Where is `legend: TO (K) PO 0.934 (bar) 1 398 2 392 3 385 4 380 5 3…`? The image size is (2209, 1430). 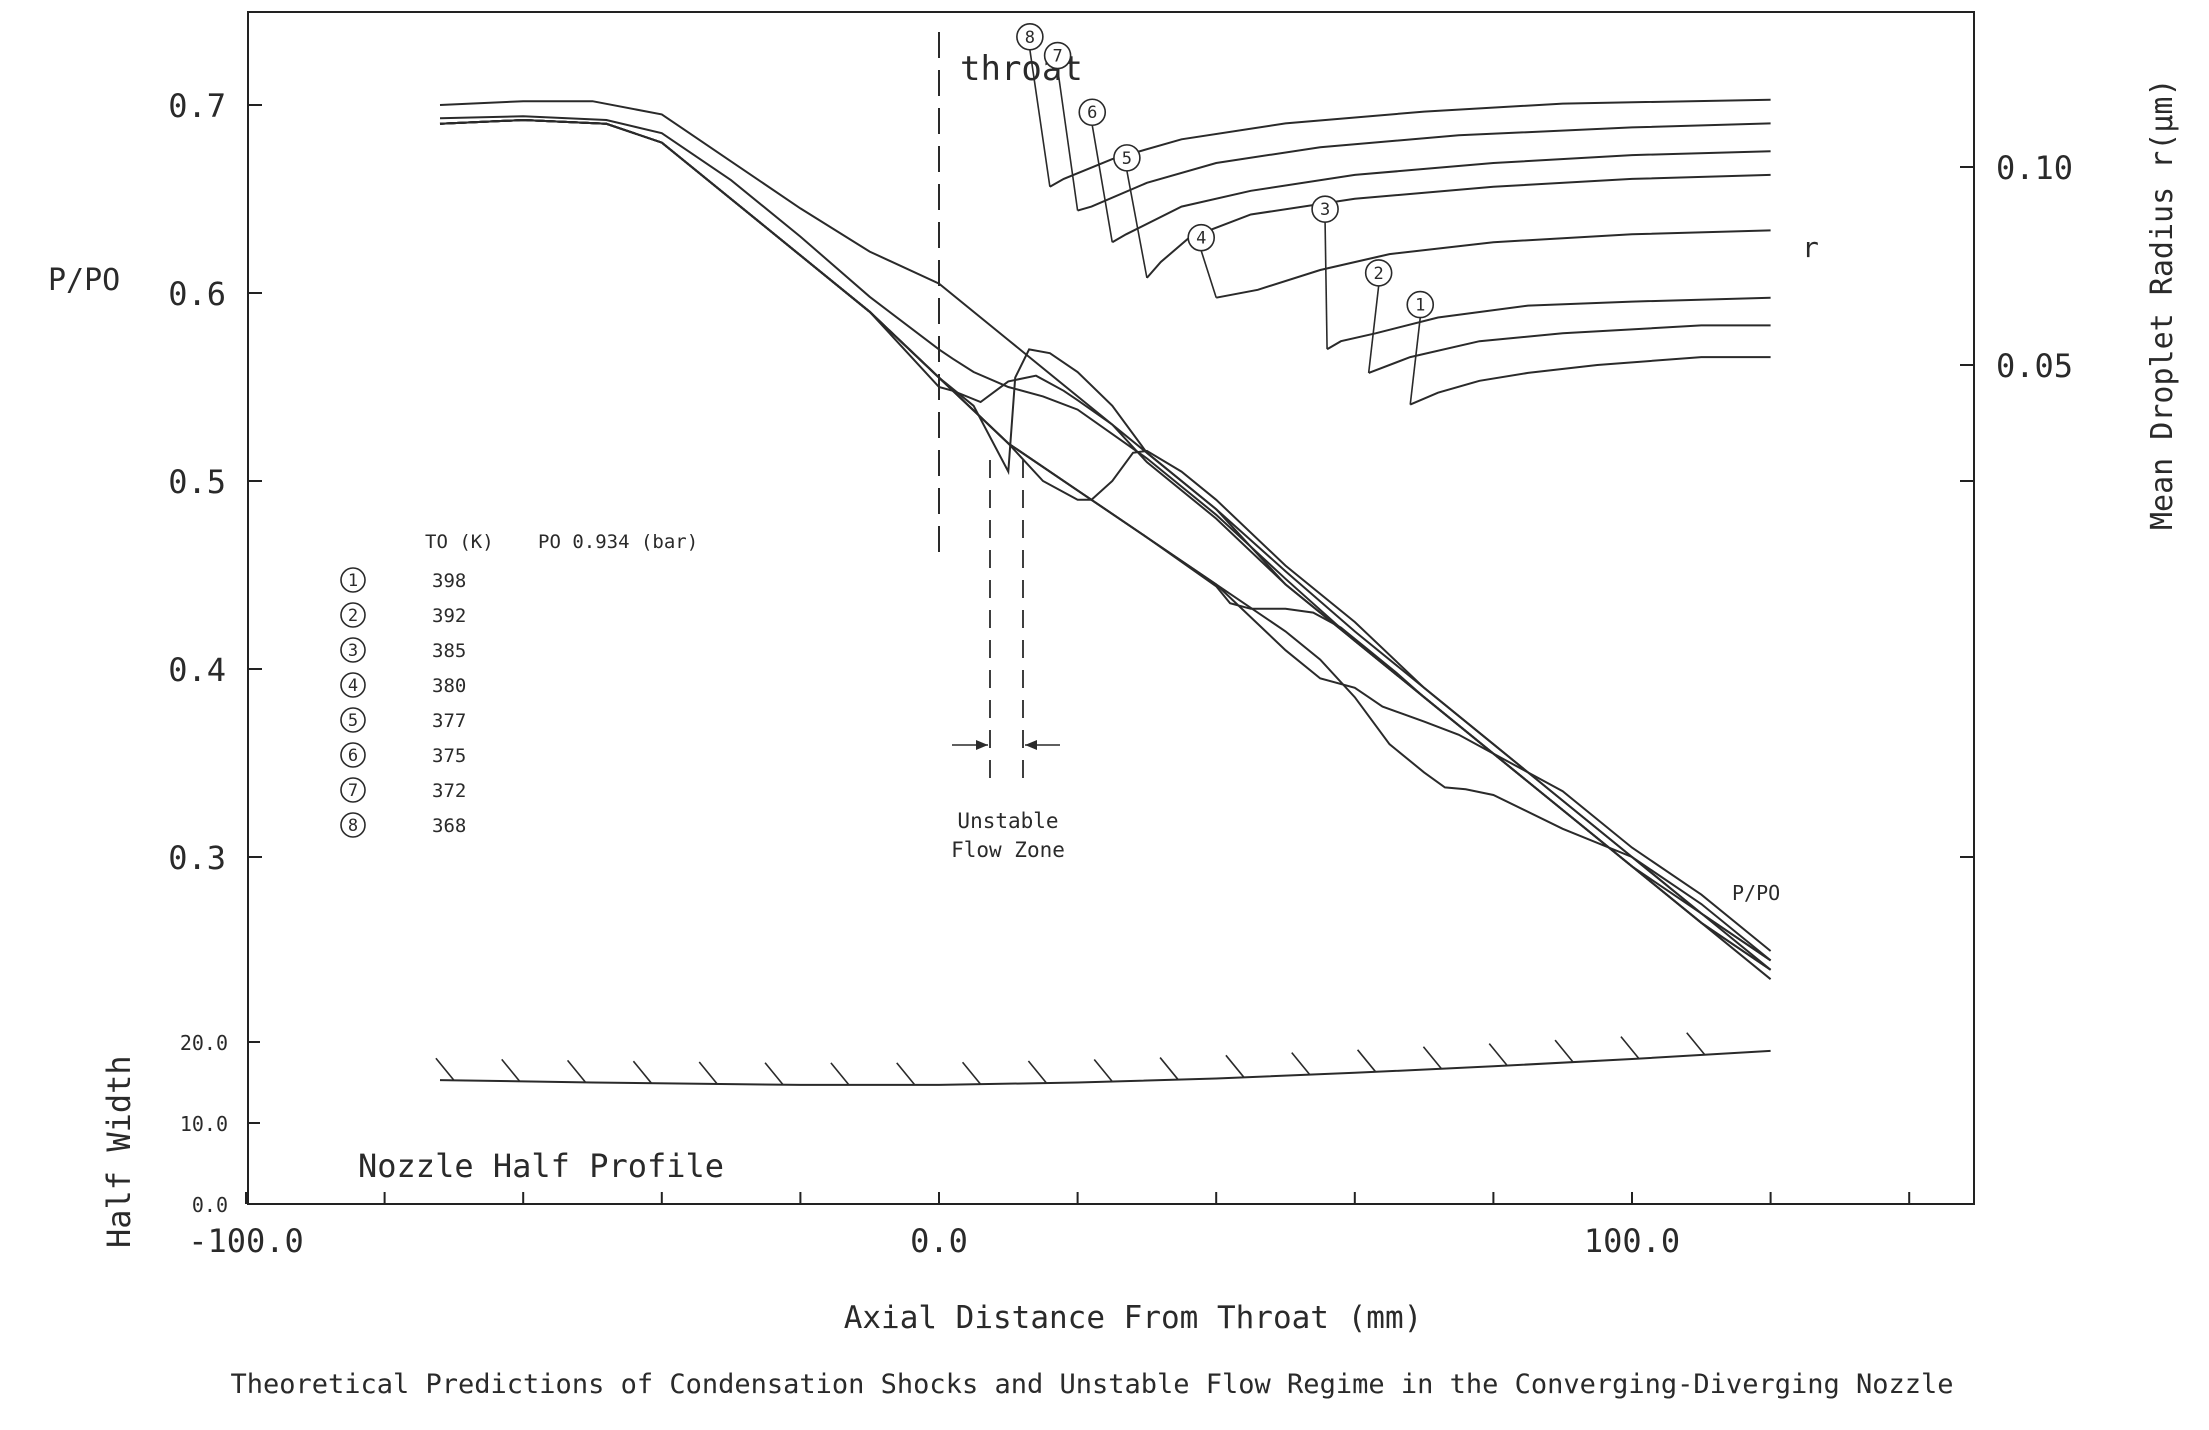 legend: TO (K) PO 0.934 (bar) 1 398 2 392 3 385 4 380 5 3… is located at coordinates (519, 684).